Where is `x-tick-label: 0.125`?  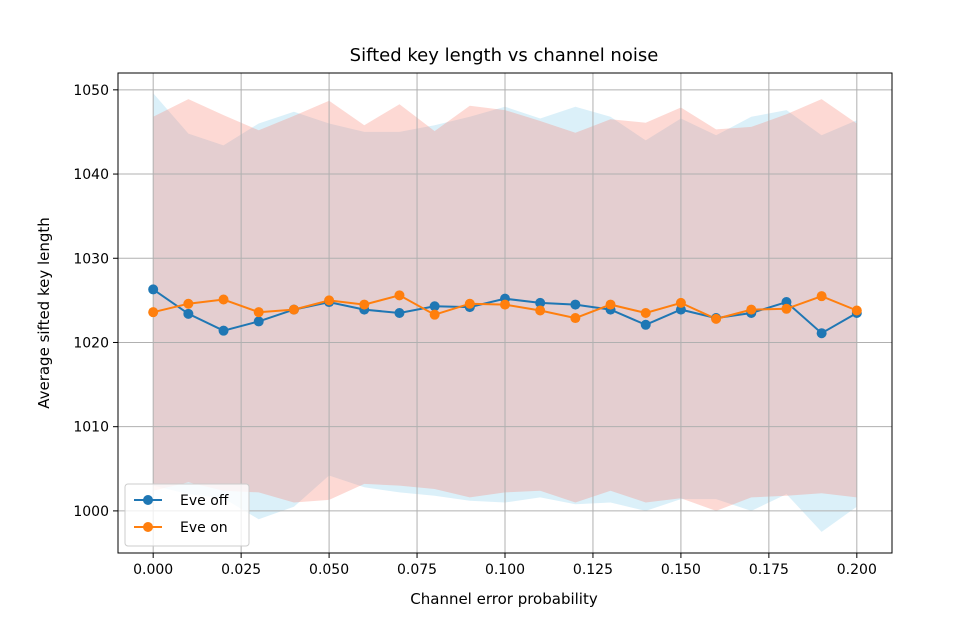
x-tick-label: 0.125 is located at coordinates (593, 570).